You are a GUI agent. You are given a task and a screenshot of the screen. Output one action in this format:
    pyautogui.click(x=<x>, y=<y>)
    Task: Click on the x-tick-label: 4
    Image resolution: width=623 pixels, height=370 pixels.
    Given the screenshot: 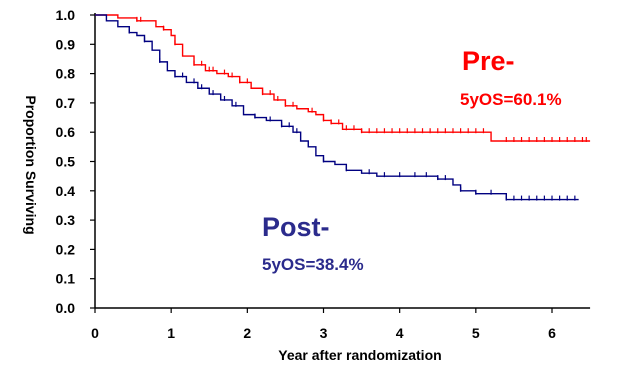 What is the action you would take?
    pyautogui.click(x=400, y=333)
    